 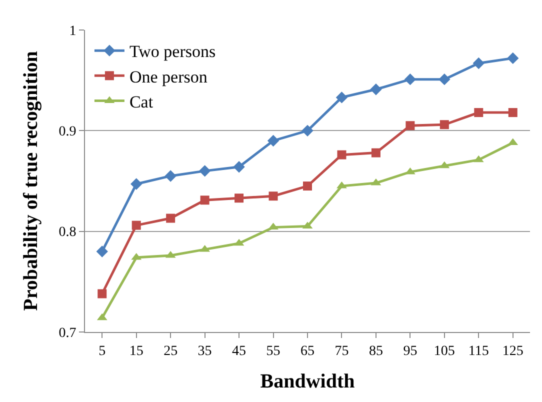 I want to click on x-axis-title: Bandwidth, so click(x=307, y=381).